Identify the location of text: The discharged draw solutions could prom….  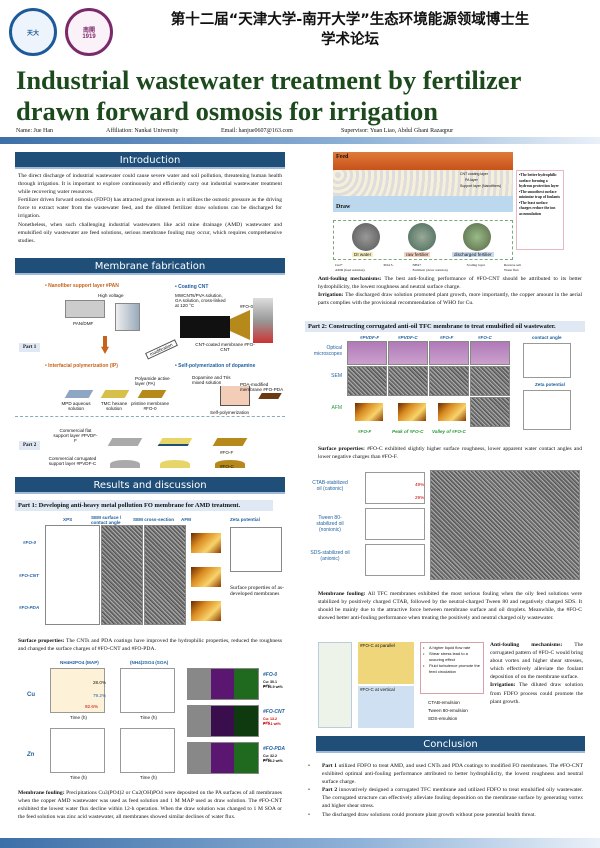
(429, 814).